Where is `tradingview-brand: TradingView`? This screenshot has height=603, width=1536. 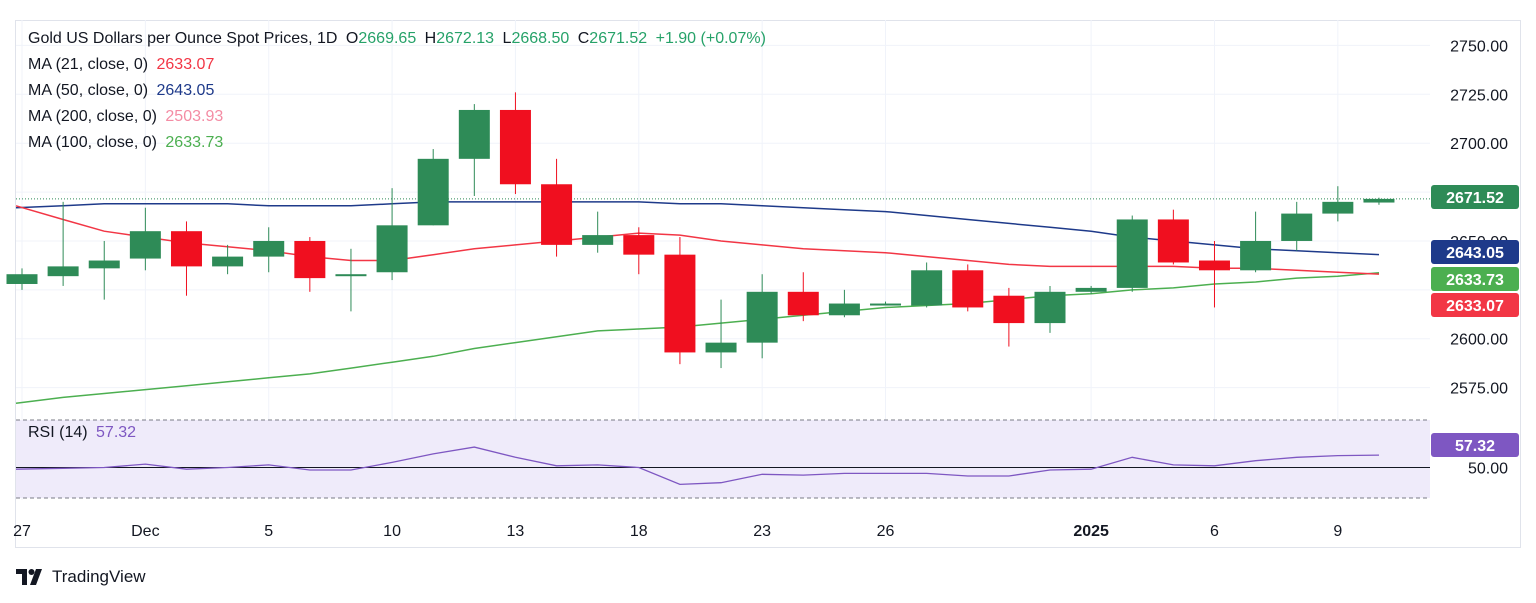 tradingview-brand: TradingView is located at coordinates (81, 577).